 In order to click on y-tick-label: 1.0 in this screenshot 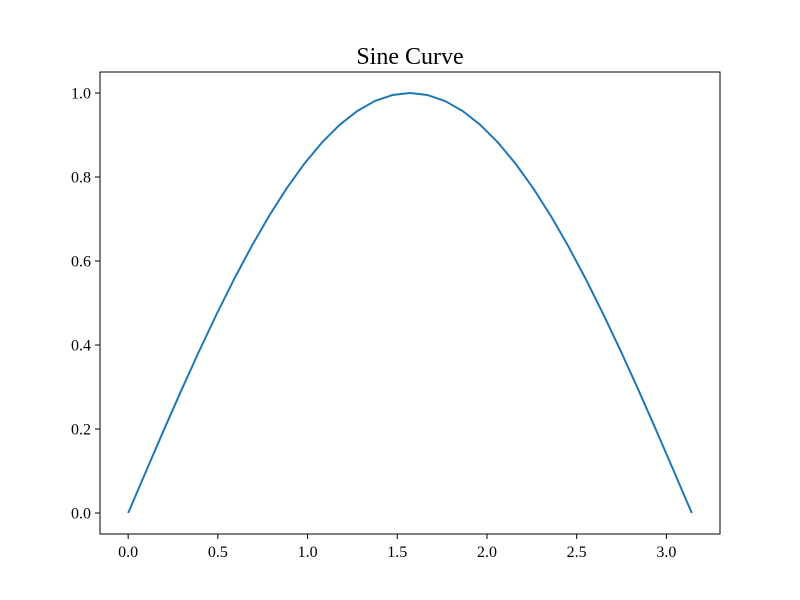, I will do `click(81, 94)`.